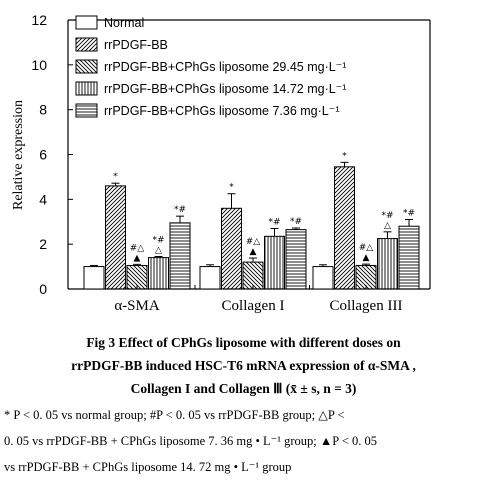 The image size is (487, 502). What do you see at coordinates (253, 306) in the screenshot?
I see `x-tick-label: Collagen I` at bounding box center [253, 306].